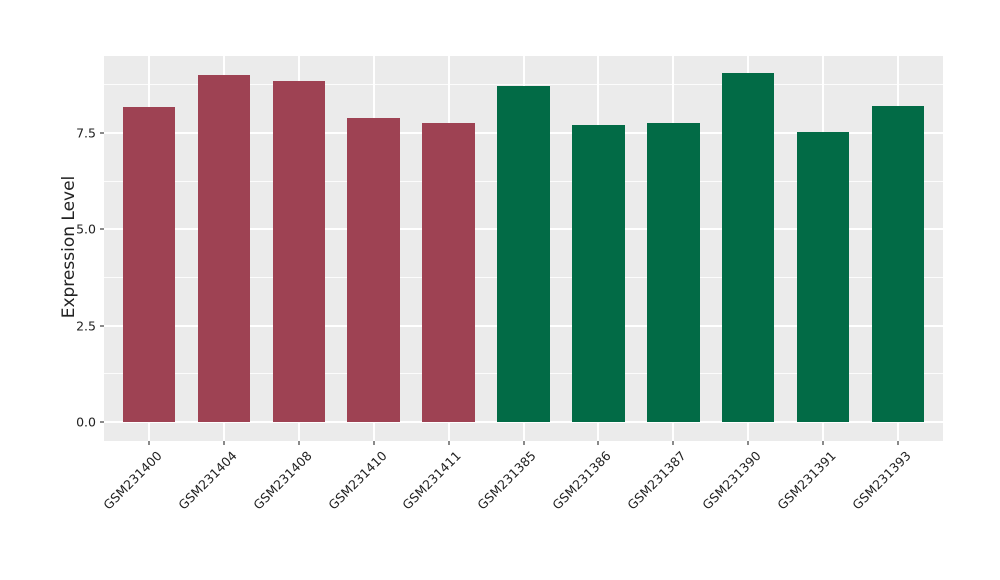  What do you see at coordinates (881, 480) in the screenshot?
I see `x-tick-label: GSM231393` at bounding box center [881, 480].